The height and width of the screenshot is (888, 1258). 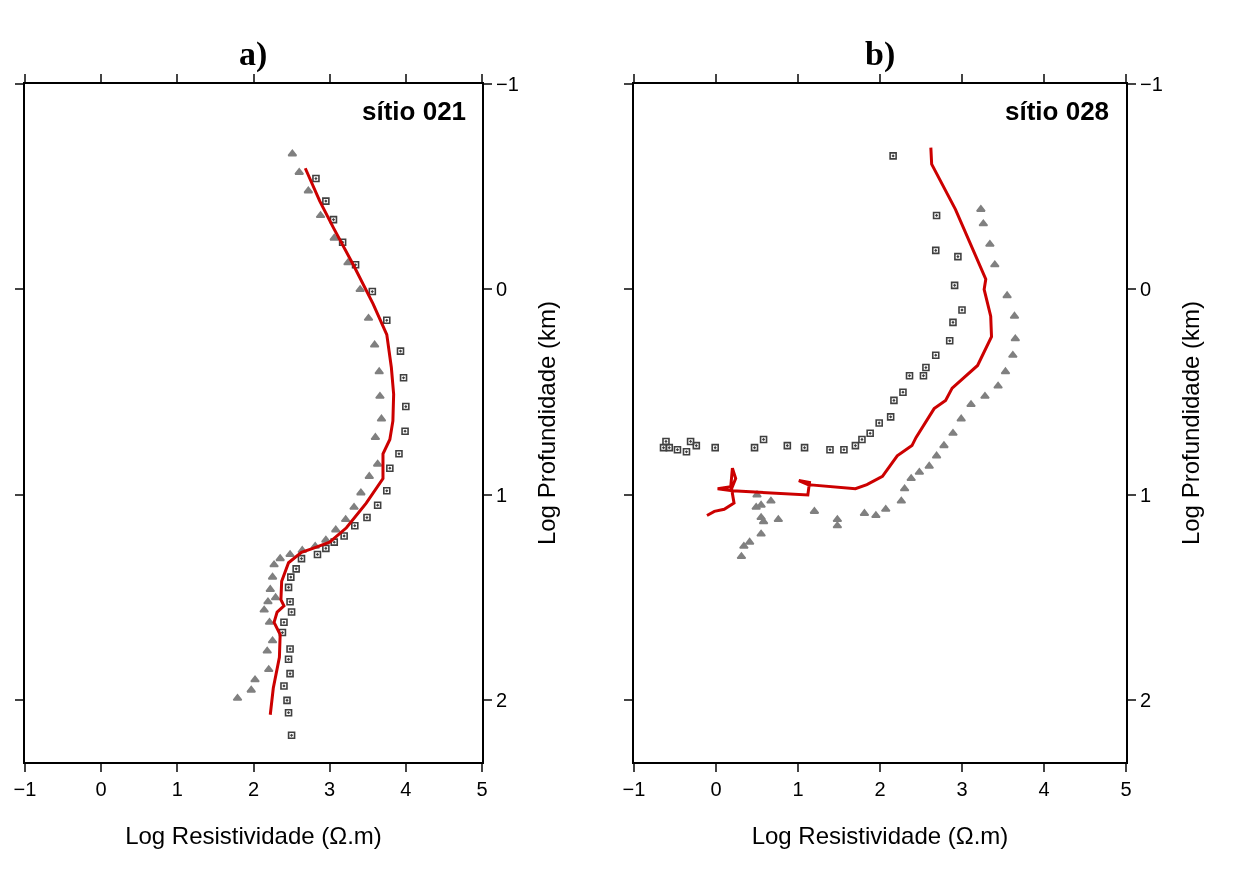 What do you see at coordinates (414, 111) in the screenshot?
I see `annotation: sítio 021` at bounding box center [414, 111].